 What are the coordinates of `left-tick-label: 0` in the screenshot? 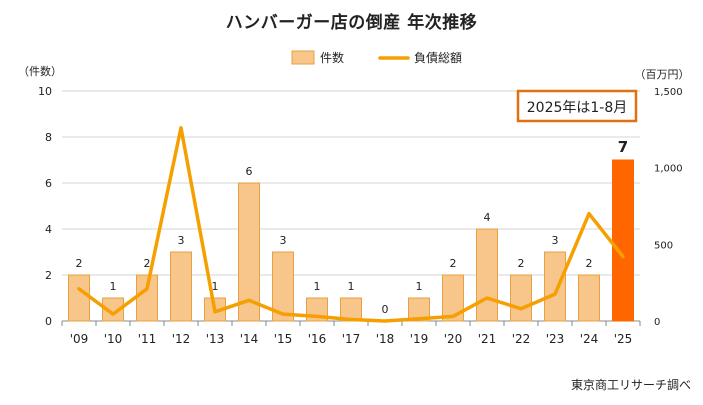 It's located at (48, 321).